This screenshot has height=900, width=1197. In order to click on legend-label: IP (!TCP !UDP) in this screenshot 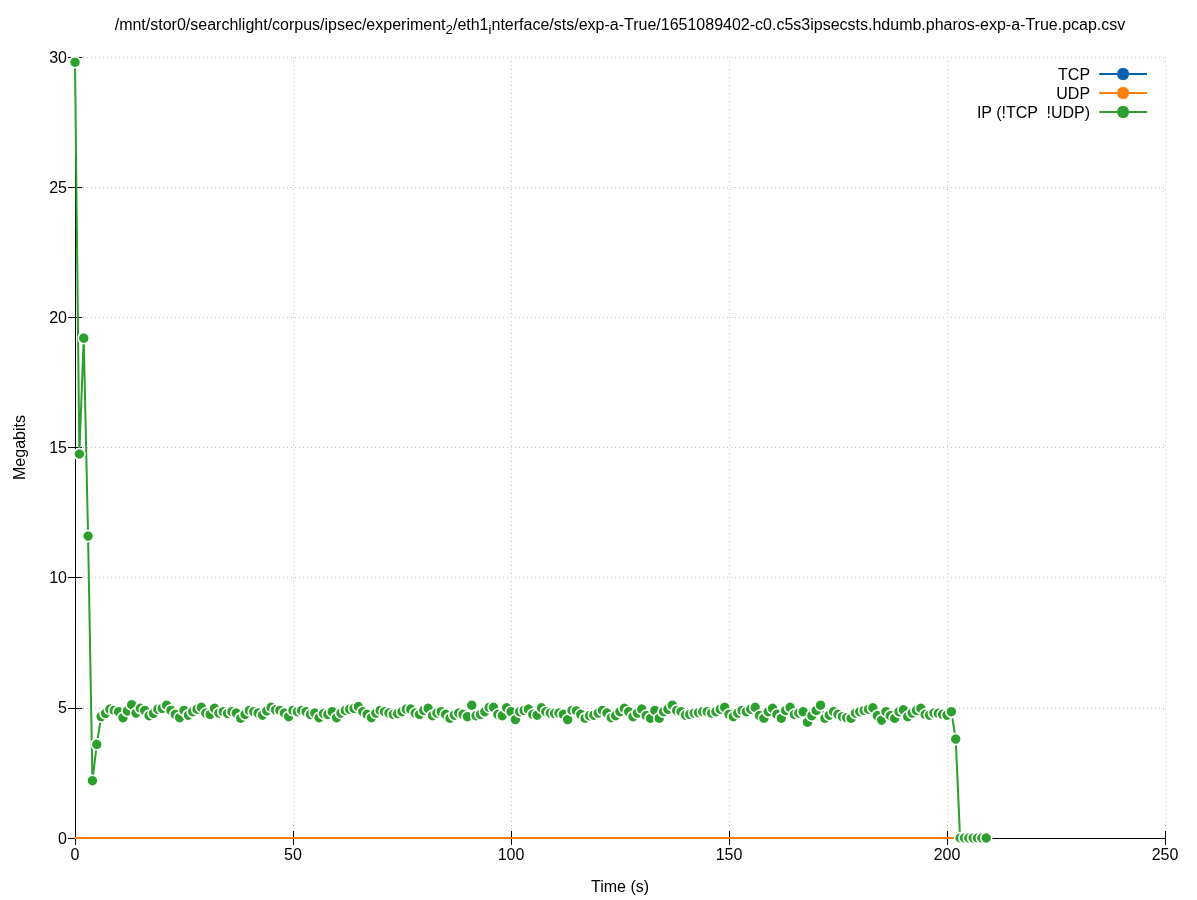, I will do `click(1033, 112)`.